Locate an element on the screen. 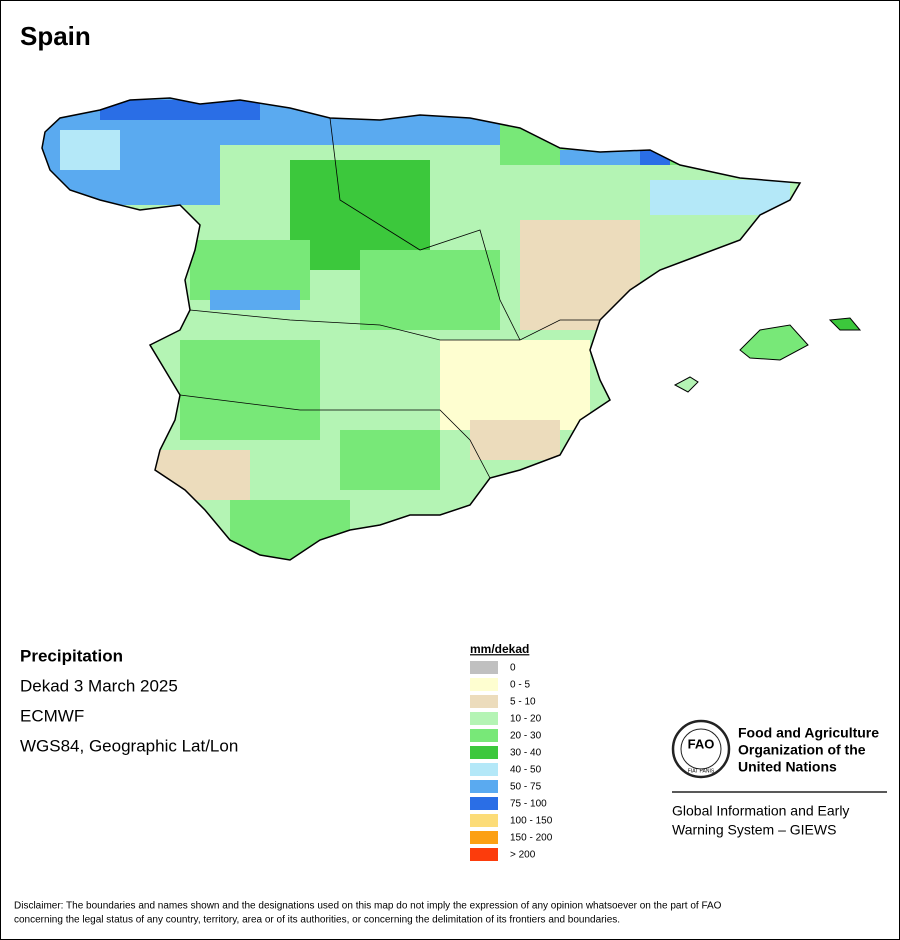 Image resolution: width=900 pixels, height=940 pixels. map-title: Spain is located at coordinates (55, 36).